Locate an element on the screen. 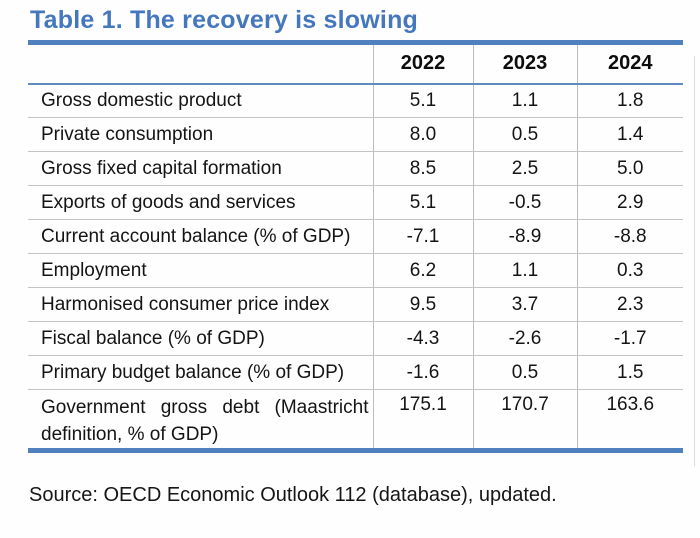 The image size is (700, 538). table-row: Employment 6.2 1.1 0.3 is located at coordinates (355, 270).